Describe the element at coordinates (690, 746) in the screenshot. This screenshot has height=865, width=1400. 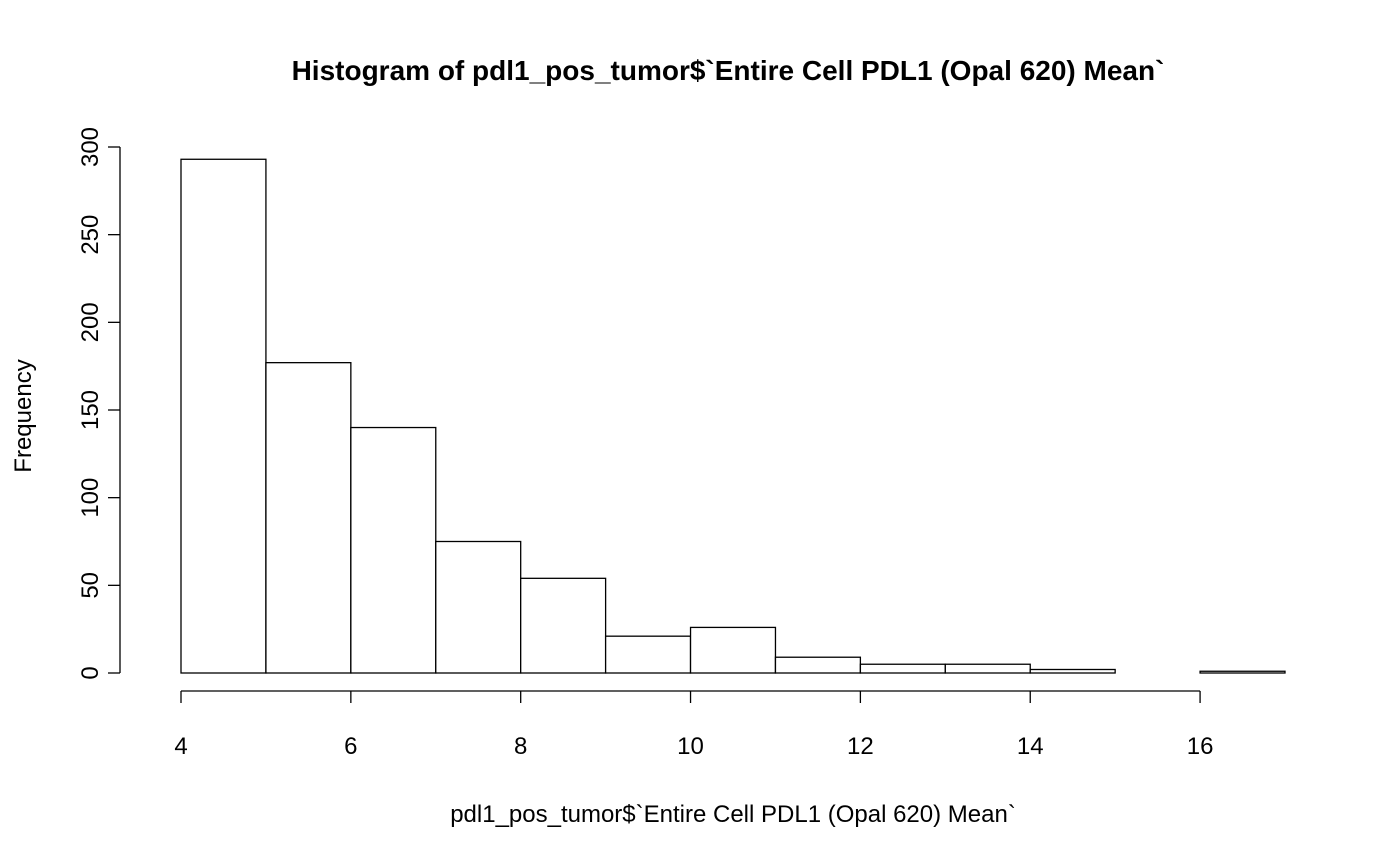
I see `x-tick-label: 10` at that location.